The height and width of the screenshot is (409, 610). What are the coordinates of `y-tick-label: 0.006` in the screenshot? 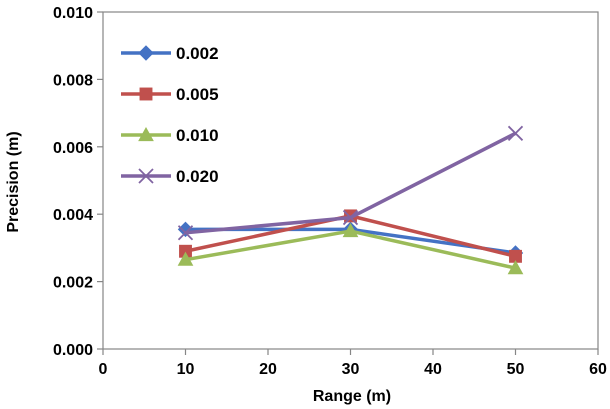 It's located at (73, 148).